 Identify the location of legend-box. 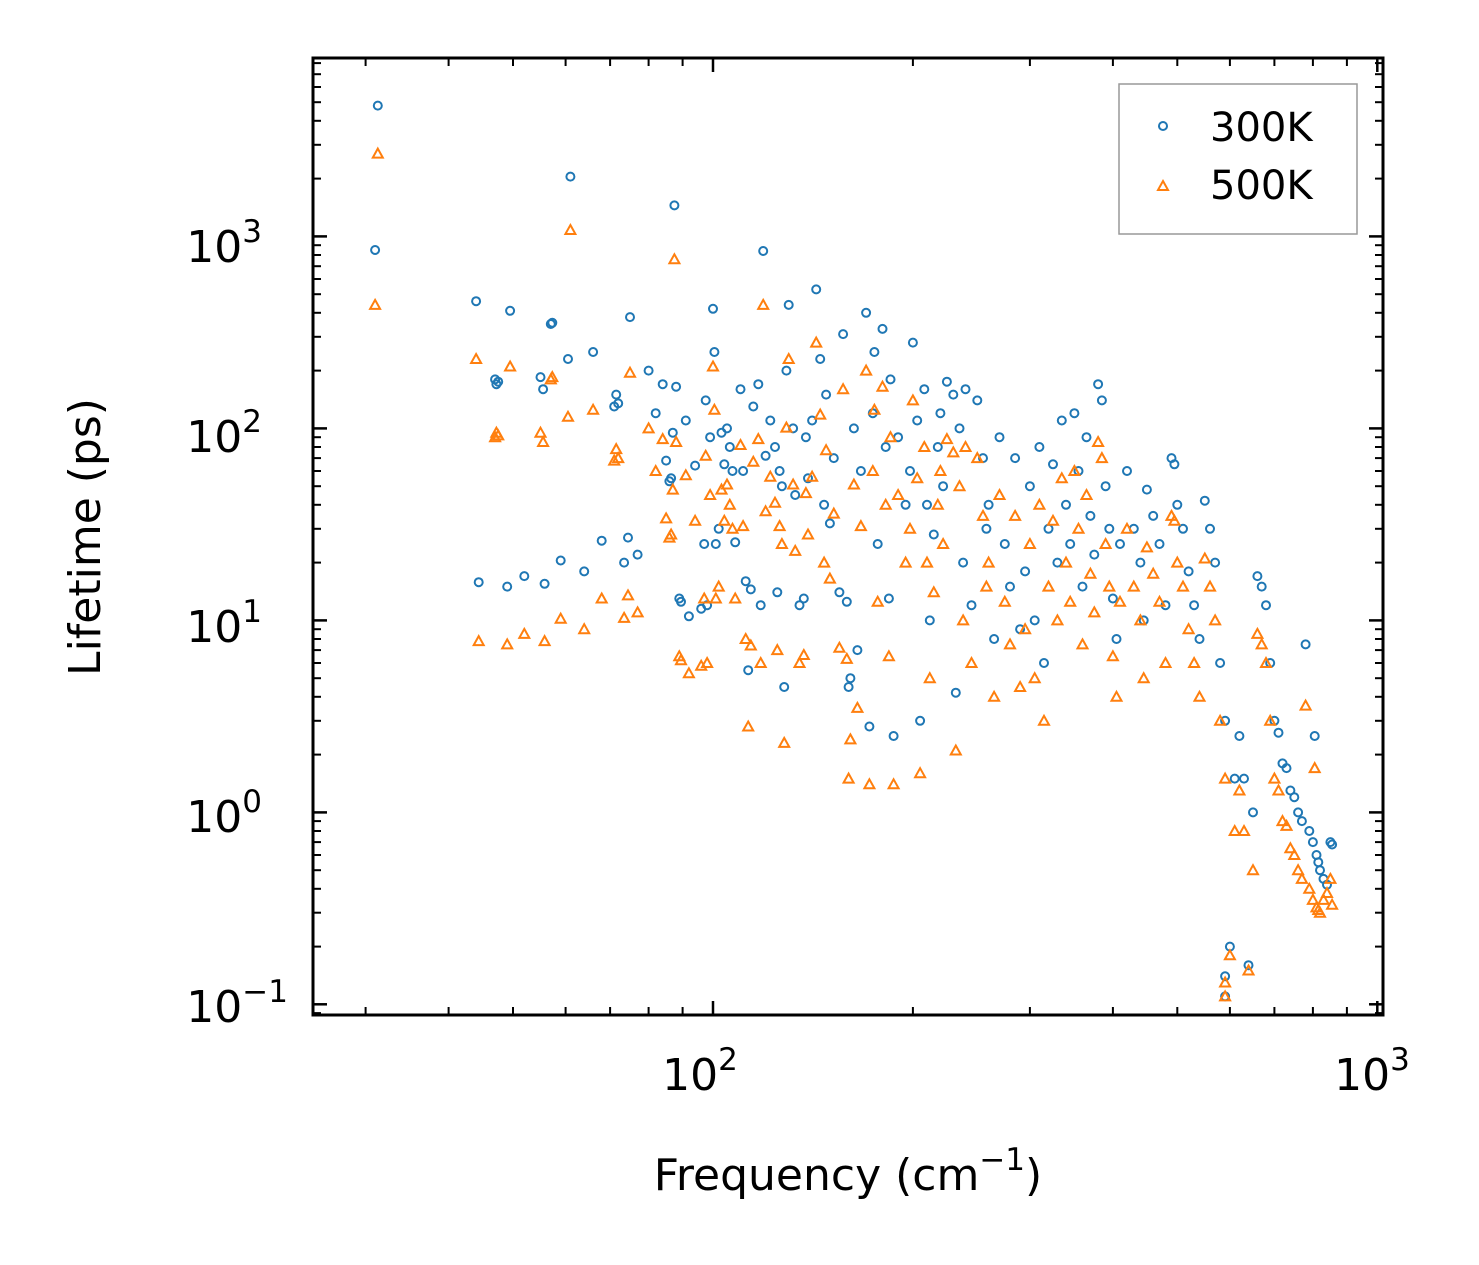
(1238, 159).